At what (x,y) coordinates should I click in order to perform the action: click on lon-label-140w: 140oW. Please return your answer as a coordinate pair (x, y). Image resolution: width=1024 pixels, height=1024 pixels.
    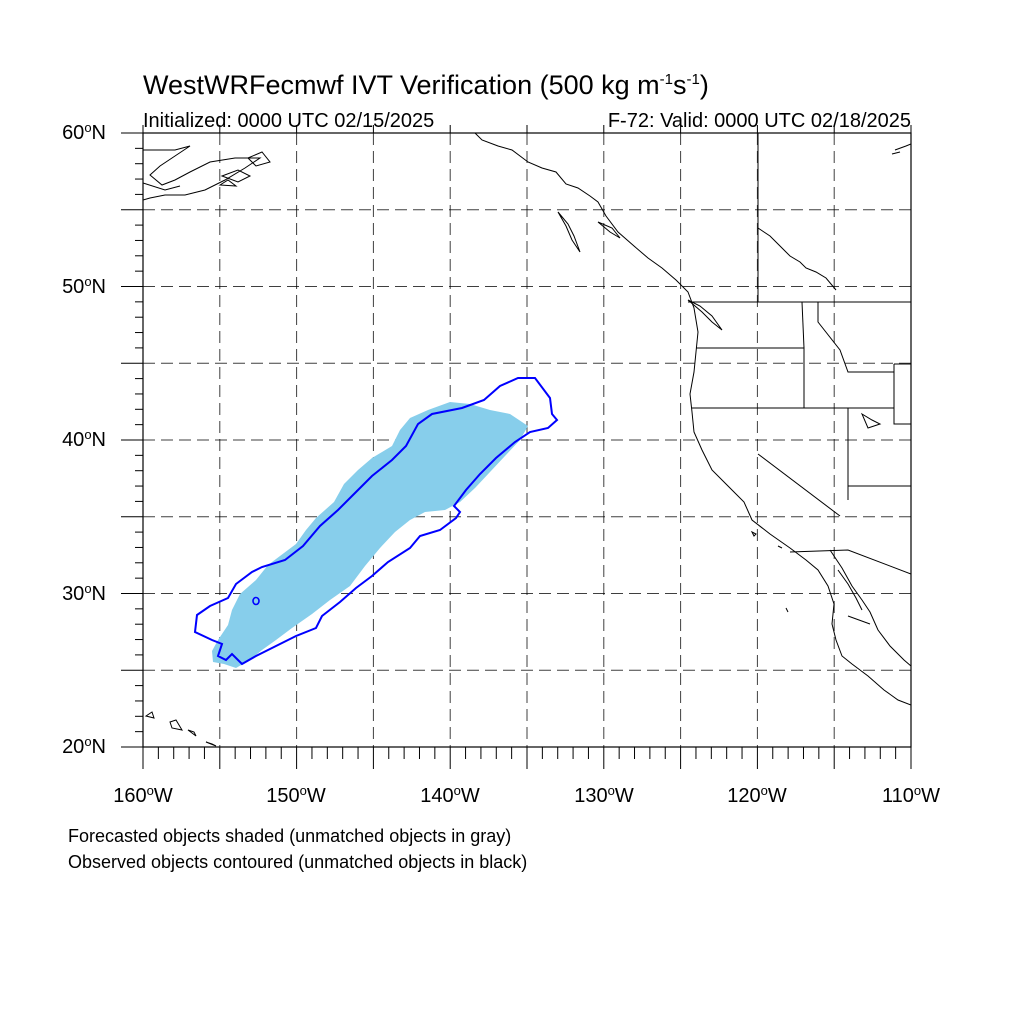
    Looking at the image, I should click on (450, 795).